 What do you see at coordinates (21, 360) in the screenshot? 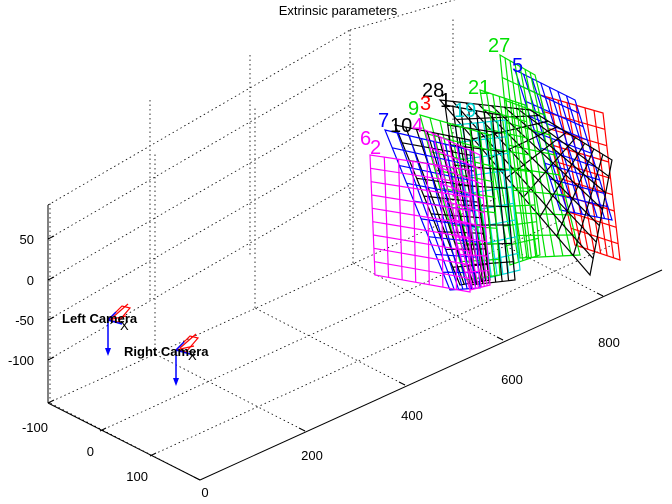
I see `z-tick-label: -100` at bounding box center [21, 360].